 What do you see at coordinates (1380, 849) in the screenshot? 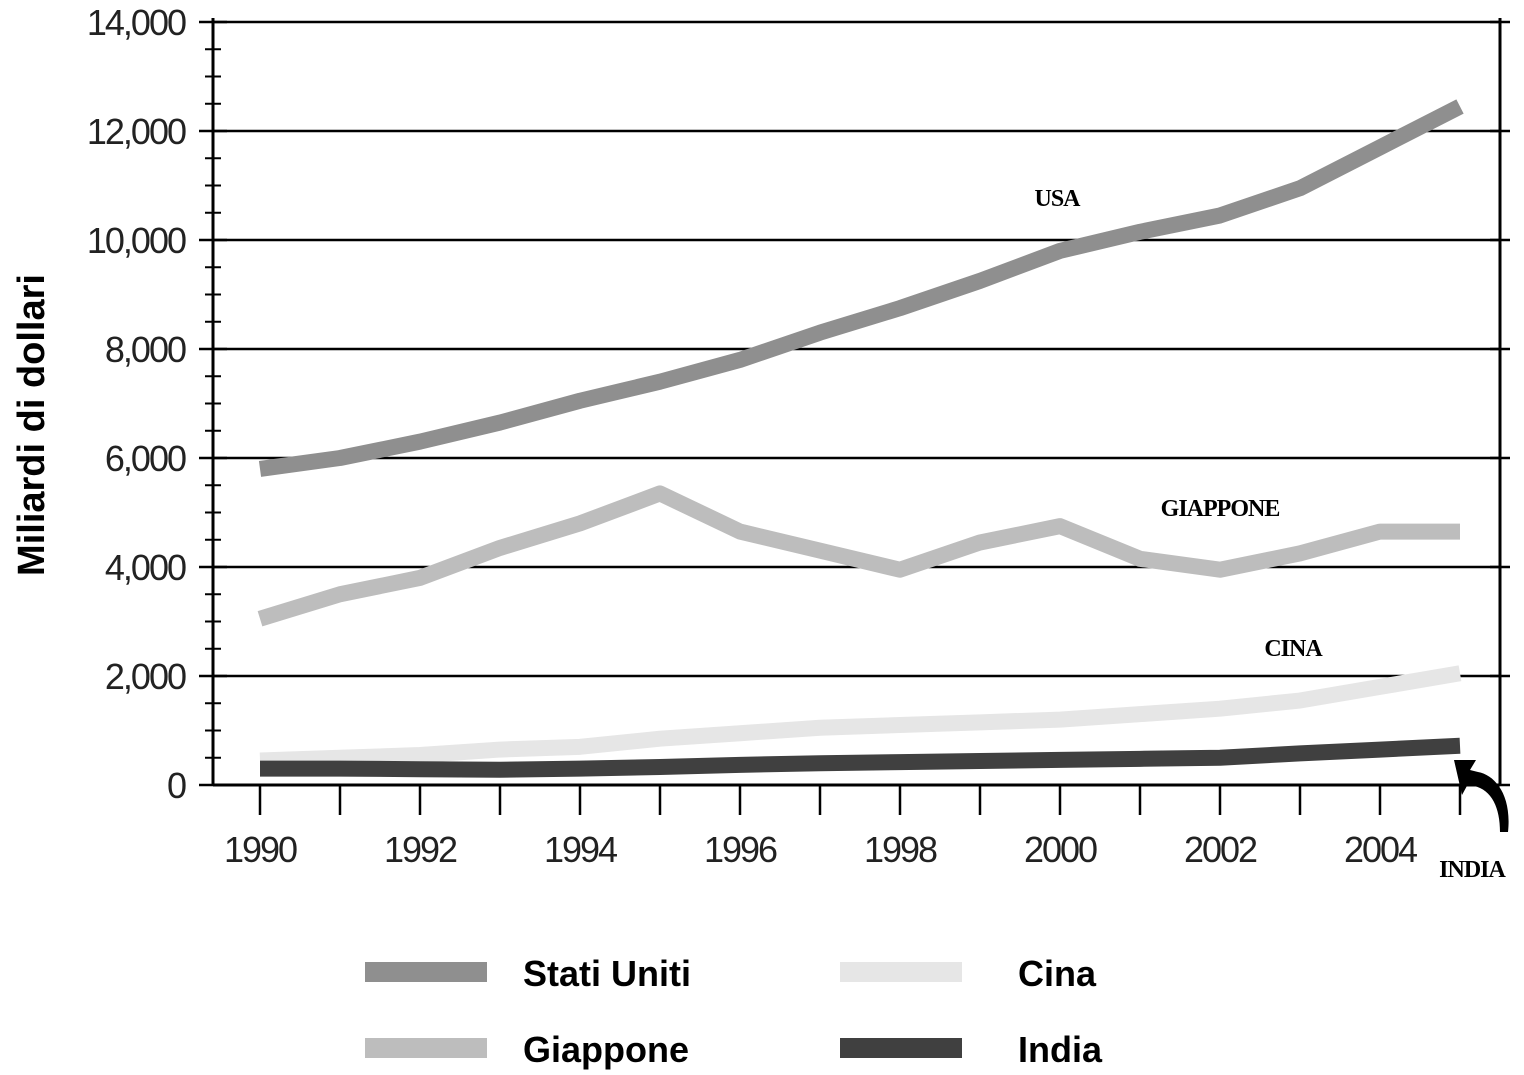
I see `x-tick-label: 2004` at bounding box center [1380, 849].